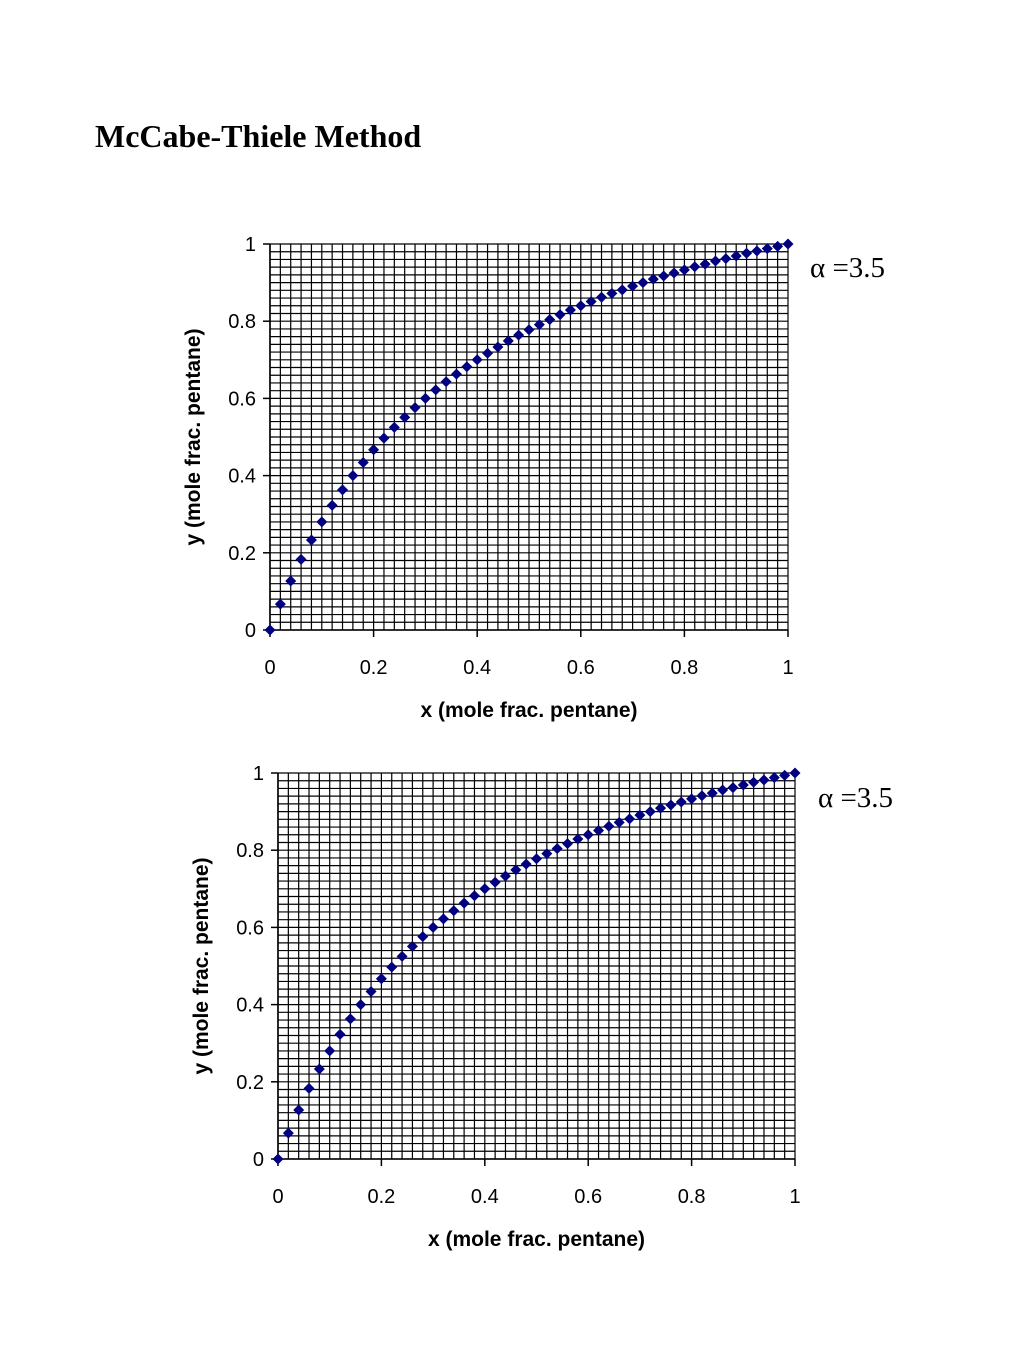 This screenshot has height=1365, width=1024. What do you see at coordinates (684, 668) in the screenshot?
I see `x-tick-label: 0.8` at bounding box center [684, 668].